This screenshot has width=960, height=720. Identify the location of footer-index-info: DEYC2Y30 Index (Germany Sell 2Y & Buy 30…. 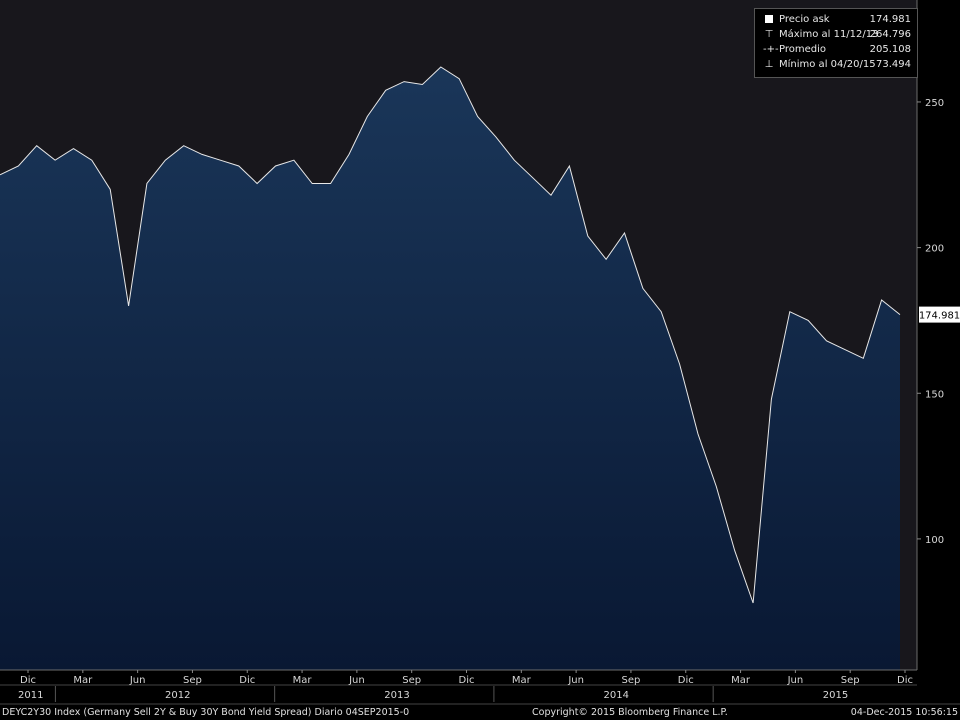
(206, 712).